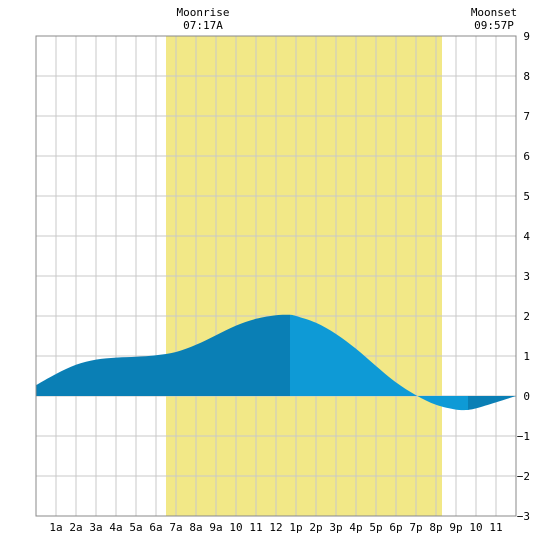  Describe the element at coordinates (75, 527) in the screenshot. I see `x-tick-label: 2a` at that location.